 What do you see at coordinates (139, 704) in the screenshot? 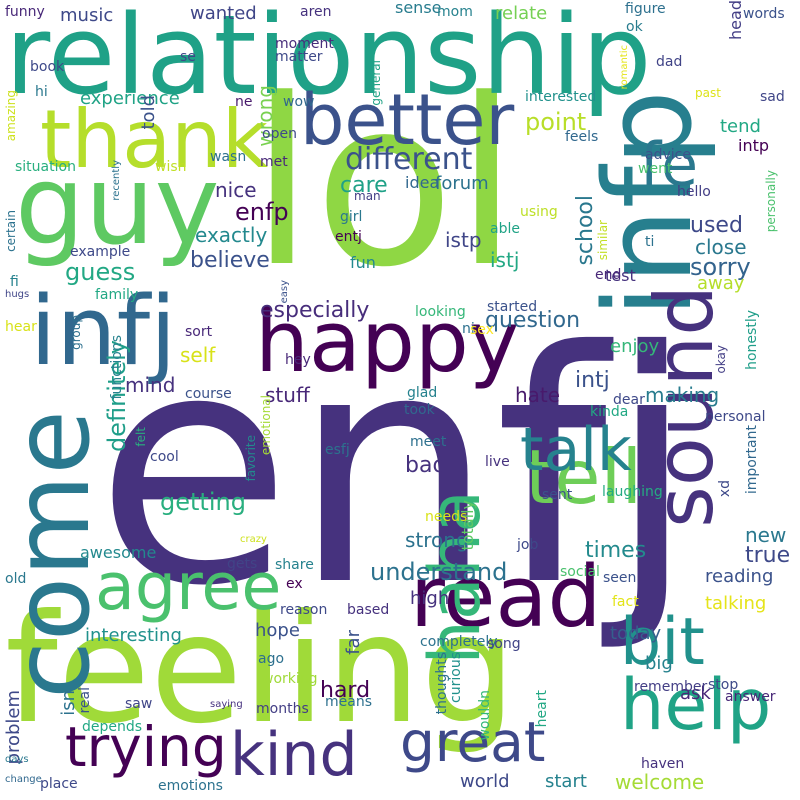
I see `cloud-word: saw` at bounding box center [139, 704].